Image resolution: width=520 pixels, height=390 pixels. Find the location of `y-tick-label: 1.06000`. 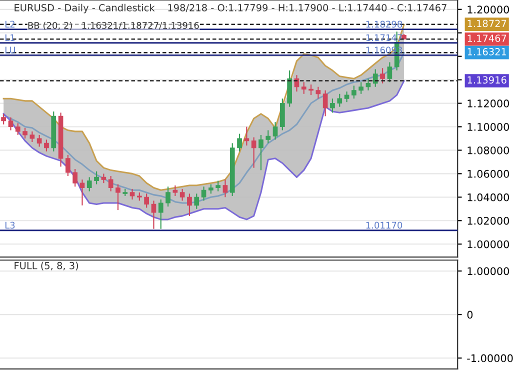

y-tick-label: 1.06000 is located at coordinates (489, 174).